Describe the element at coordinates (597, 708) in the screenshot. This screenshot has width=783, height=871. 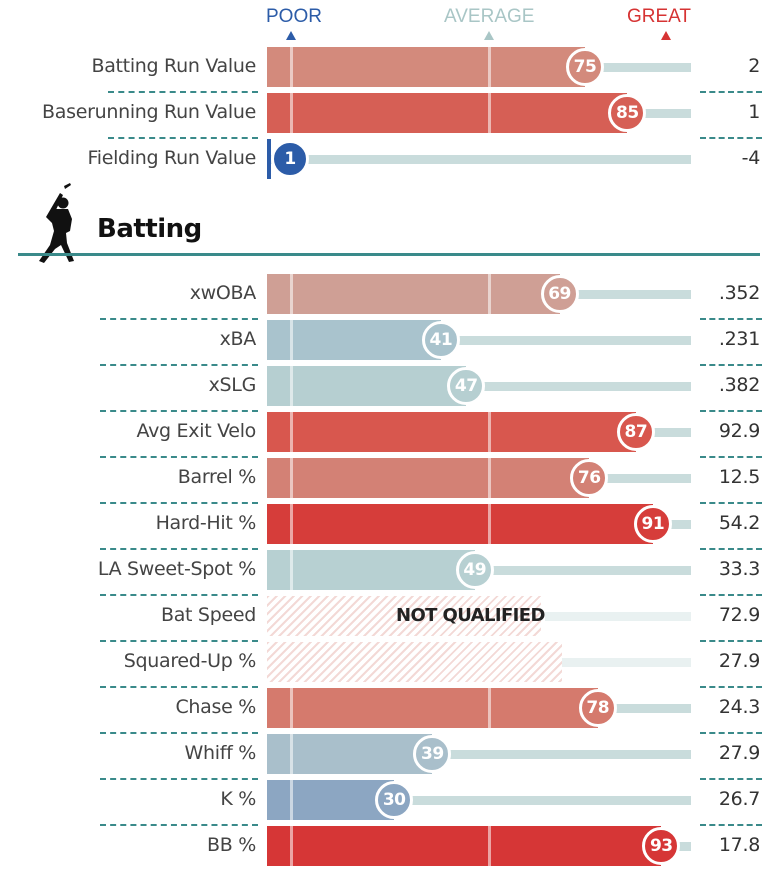
I see `percentile-badge: 78` at that location.